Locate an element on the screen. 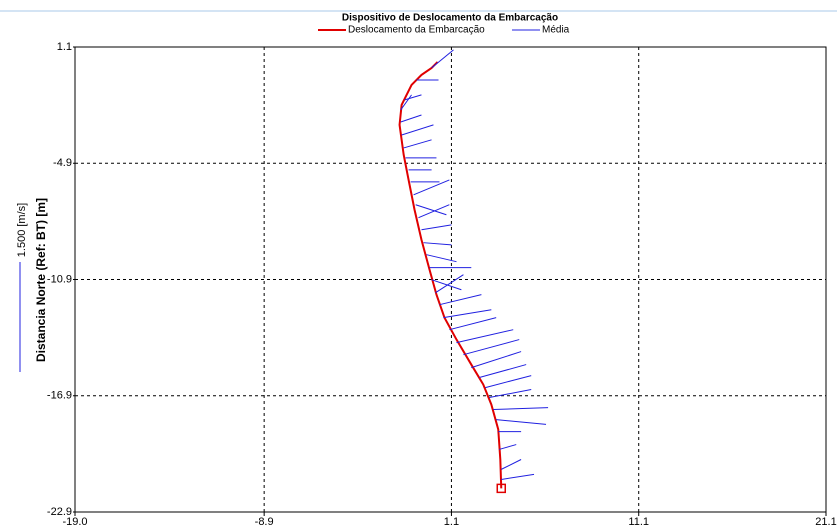  y-axis-label: Distancia Norte (Ref: BT) [m] is located at coordinates (41, 280).